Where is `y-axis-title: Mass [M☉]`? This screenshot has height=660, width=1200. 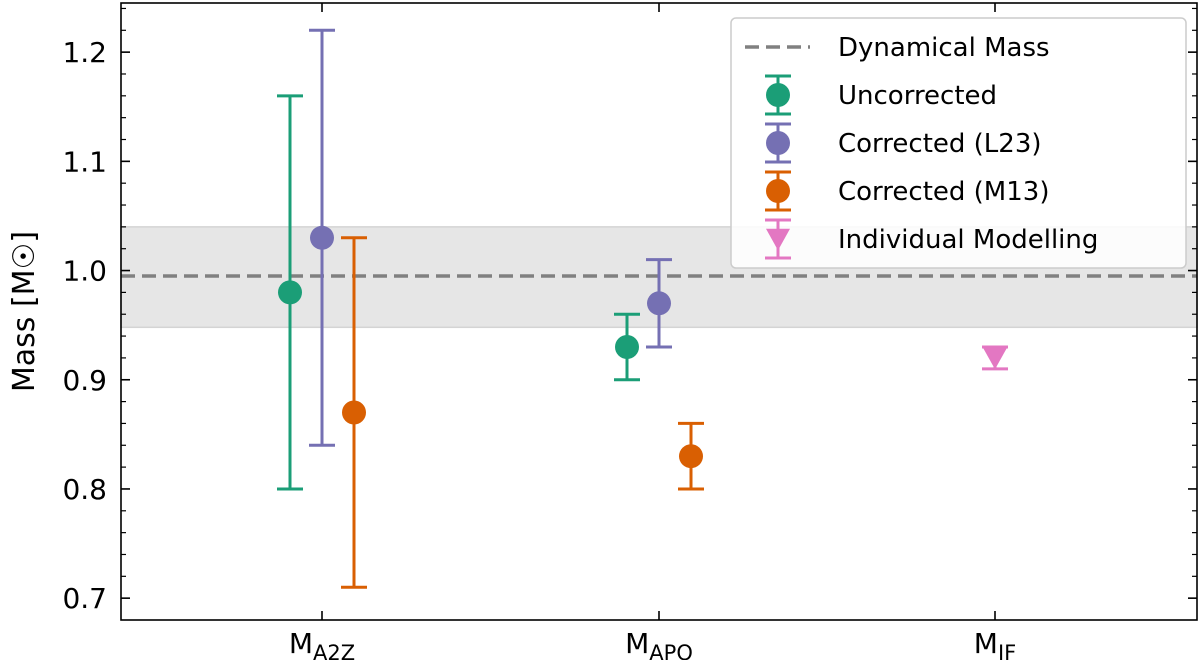
y-axis-title: Mass [M☉] is located at coordinates (24, 311).